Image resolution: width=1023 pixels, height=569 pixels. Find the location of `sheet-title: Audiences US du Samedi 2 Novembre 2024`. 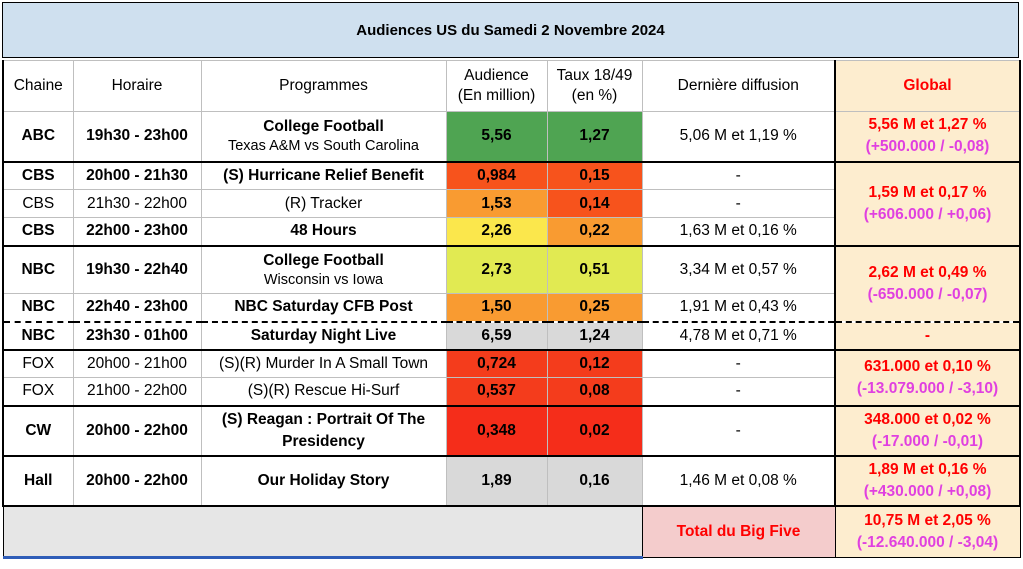

sheet-title: Audiences US du Samedi 2 Novembre 2024 is located at coordinates (510, 30).